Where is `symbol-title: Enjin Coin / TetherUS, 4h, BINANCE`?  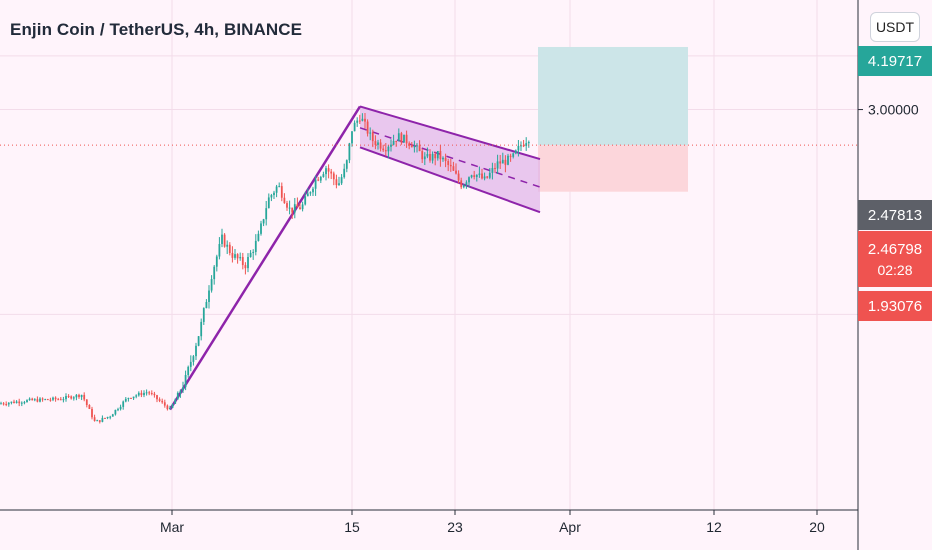
symbol-title: Enjin Coin / TetherUS, 4h, BINANCE is located at coordinates (156, 29).